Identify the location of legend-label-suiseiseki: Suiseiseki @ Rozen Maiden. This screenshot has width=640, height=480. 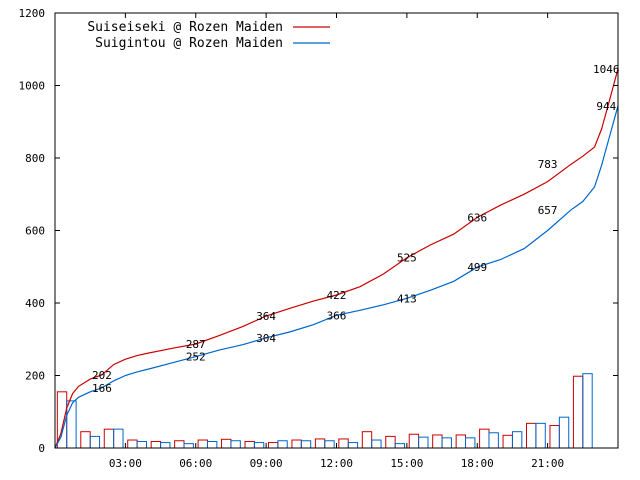
(185, 27).